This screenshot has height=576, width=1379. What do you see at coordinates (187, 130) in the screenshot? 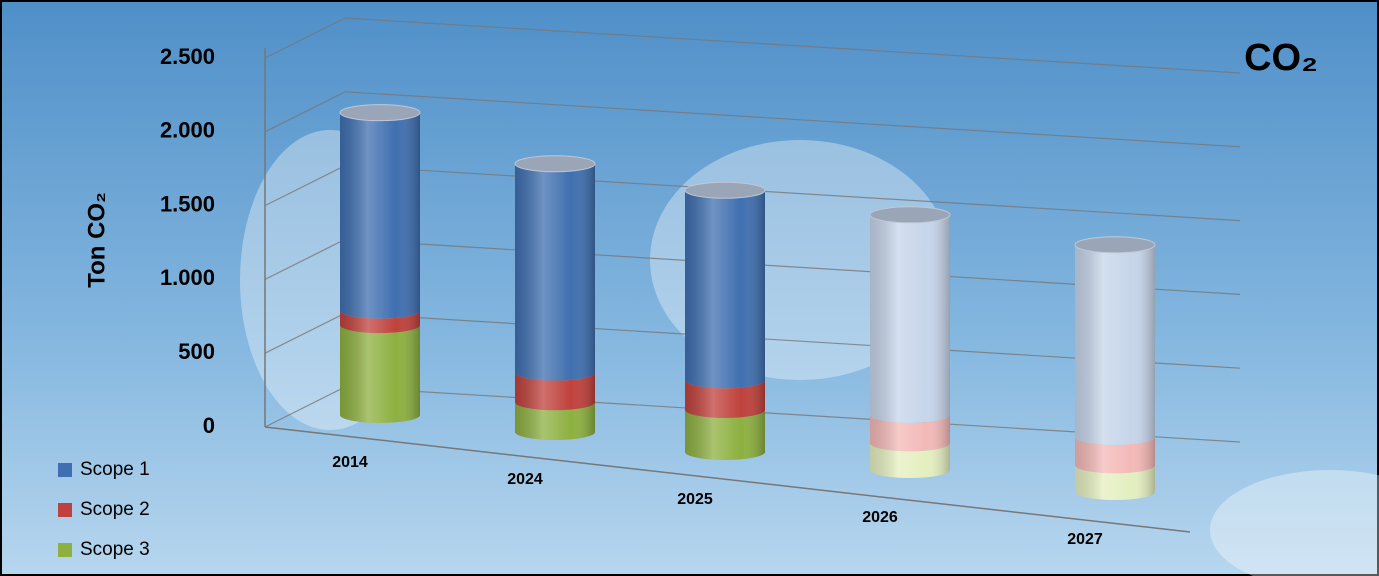
I see `y-tick-label: 2.000` at bounding box center [187, 130].